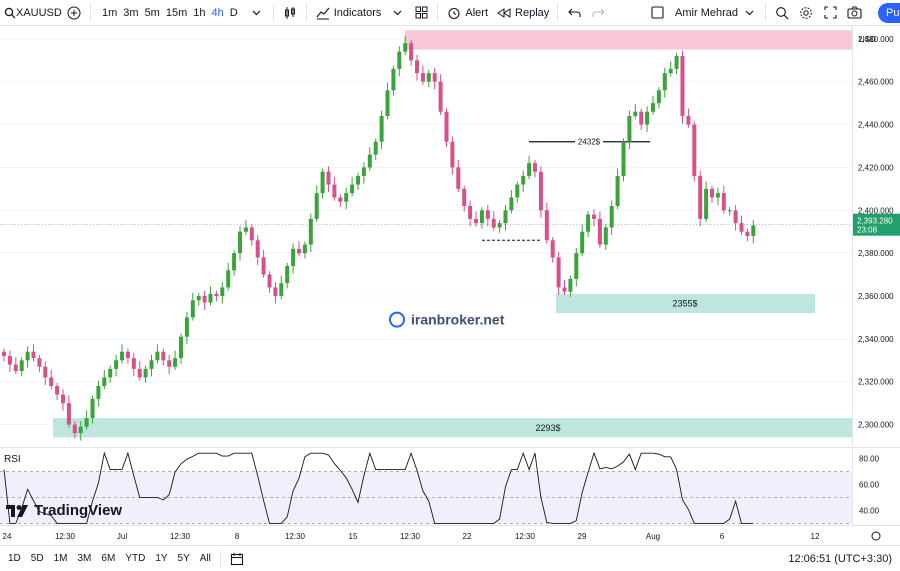  What do you see at coordinates (876, 339) in the screenshot?
I see `price-tick-label: 2,340.000` at bounding box center [876, 339].